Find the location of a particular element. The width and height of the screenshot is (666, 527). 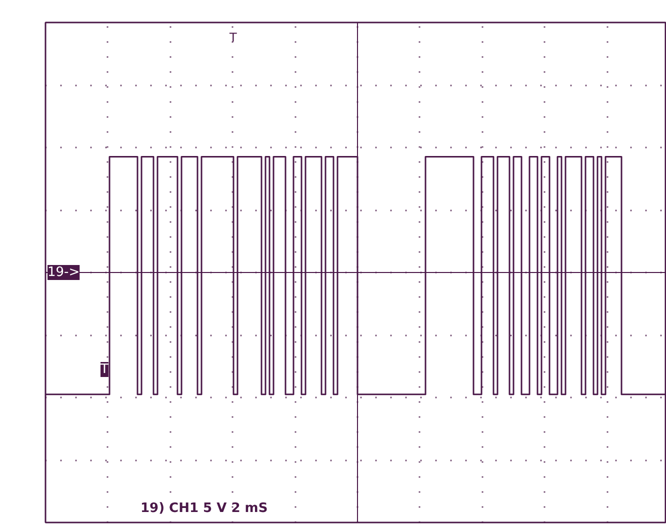

text: 19) CH1 5 V 2 mS is located at coordinates (204, 508).